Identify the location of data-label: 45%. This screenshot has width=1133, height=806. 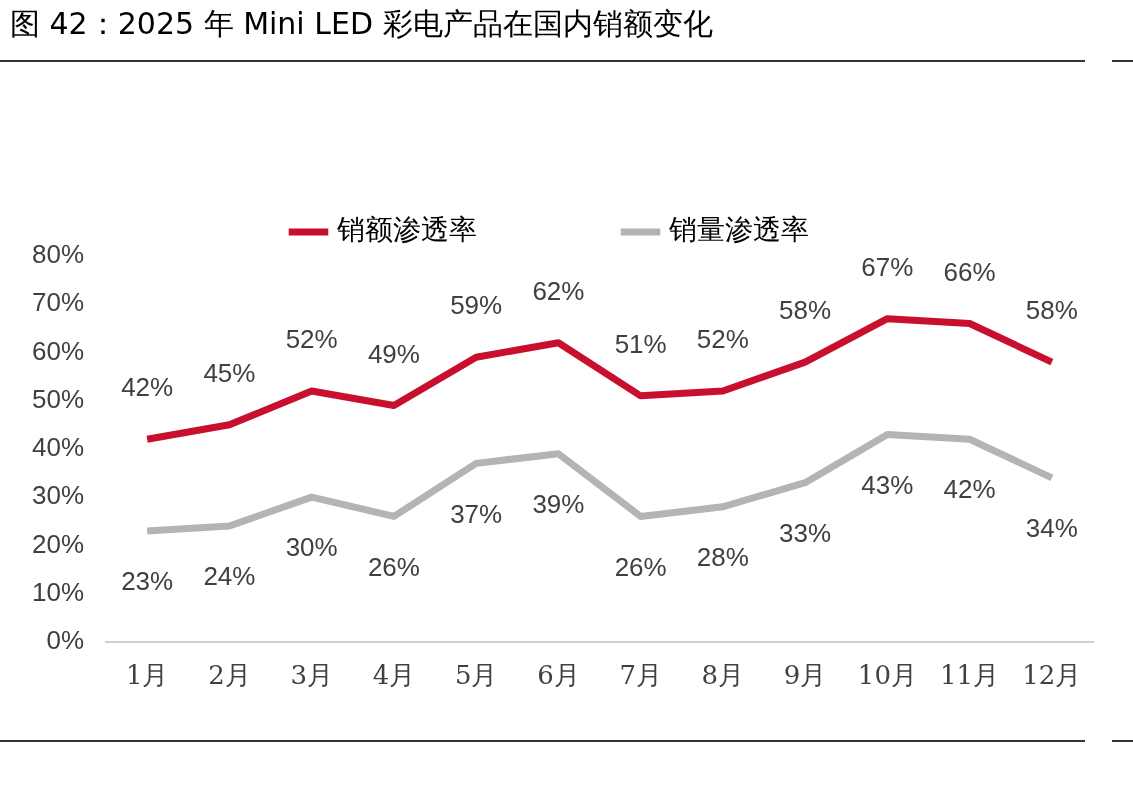
(229, 372).